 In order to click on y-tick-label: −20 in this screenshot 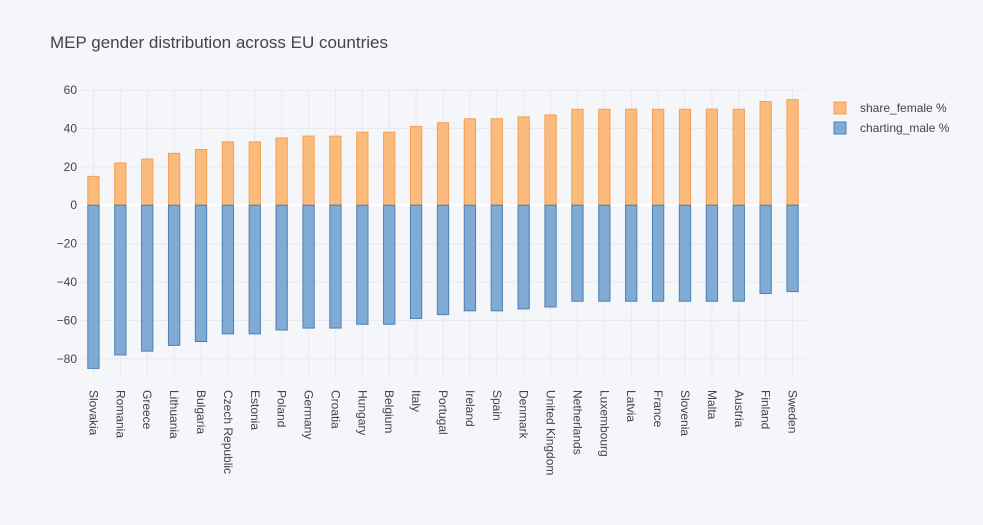, I will do `click(67, 244)`.